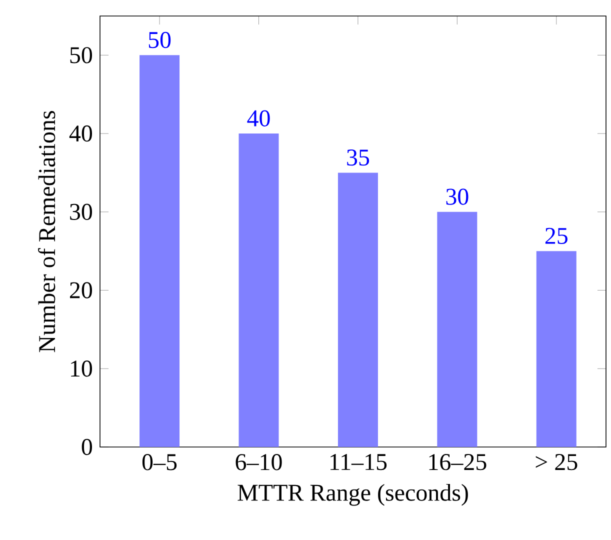  Describe the element at coordinates (81, 212) in the screenshot. I see `y-tick-label: 30` at that location.